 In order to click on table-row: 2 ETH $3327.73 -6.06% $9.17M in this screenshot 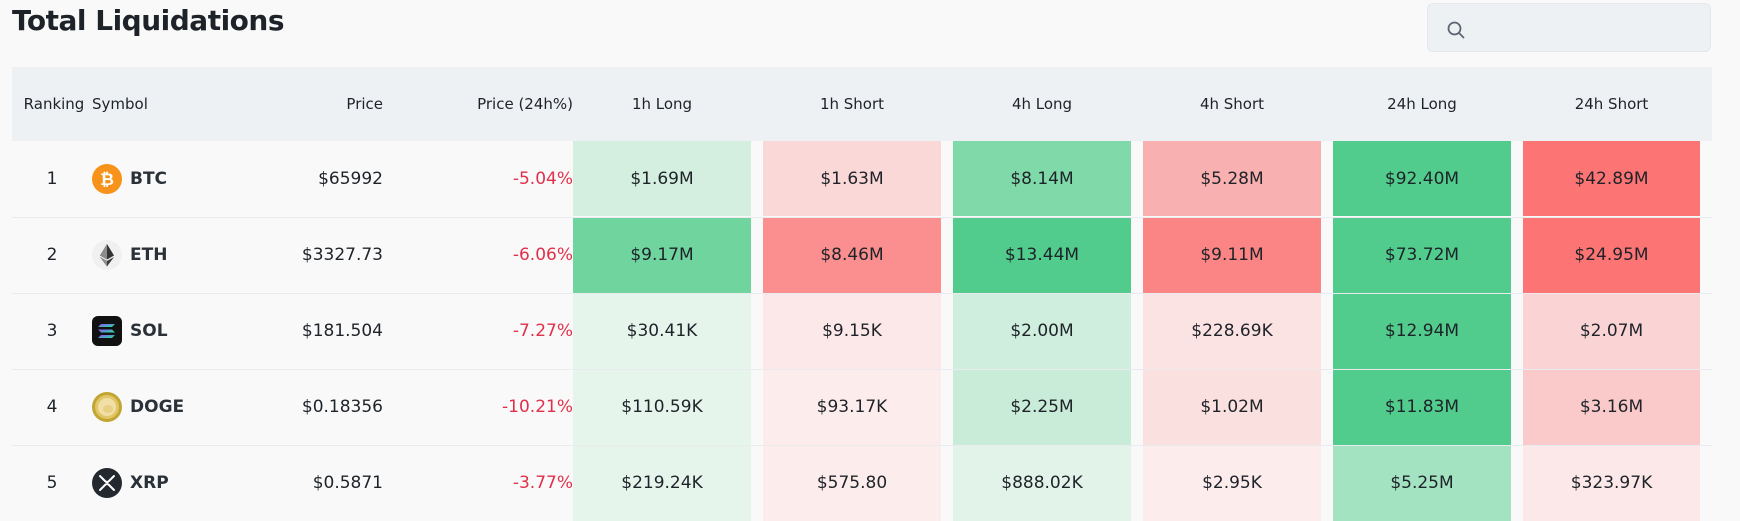, I will do `click(862, 255)`.